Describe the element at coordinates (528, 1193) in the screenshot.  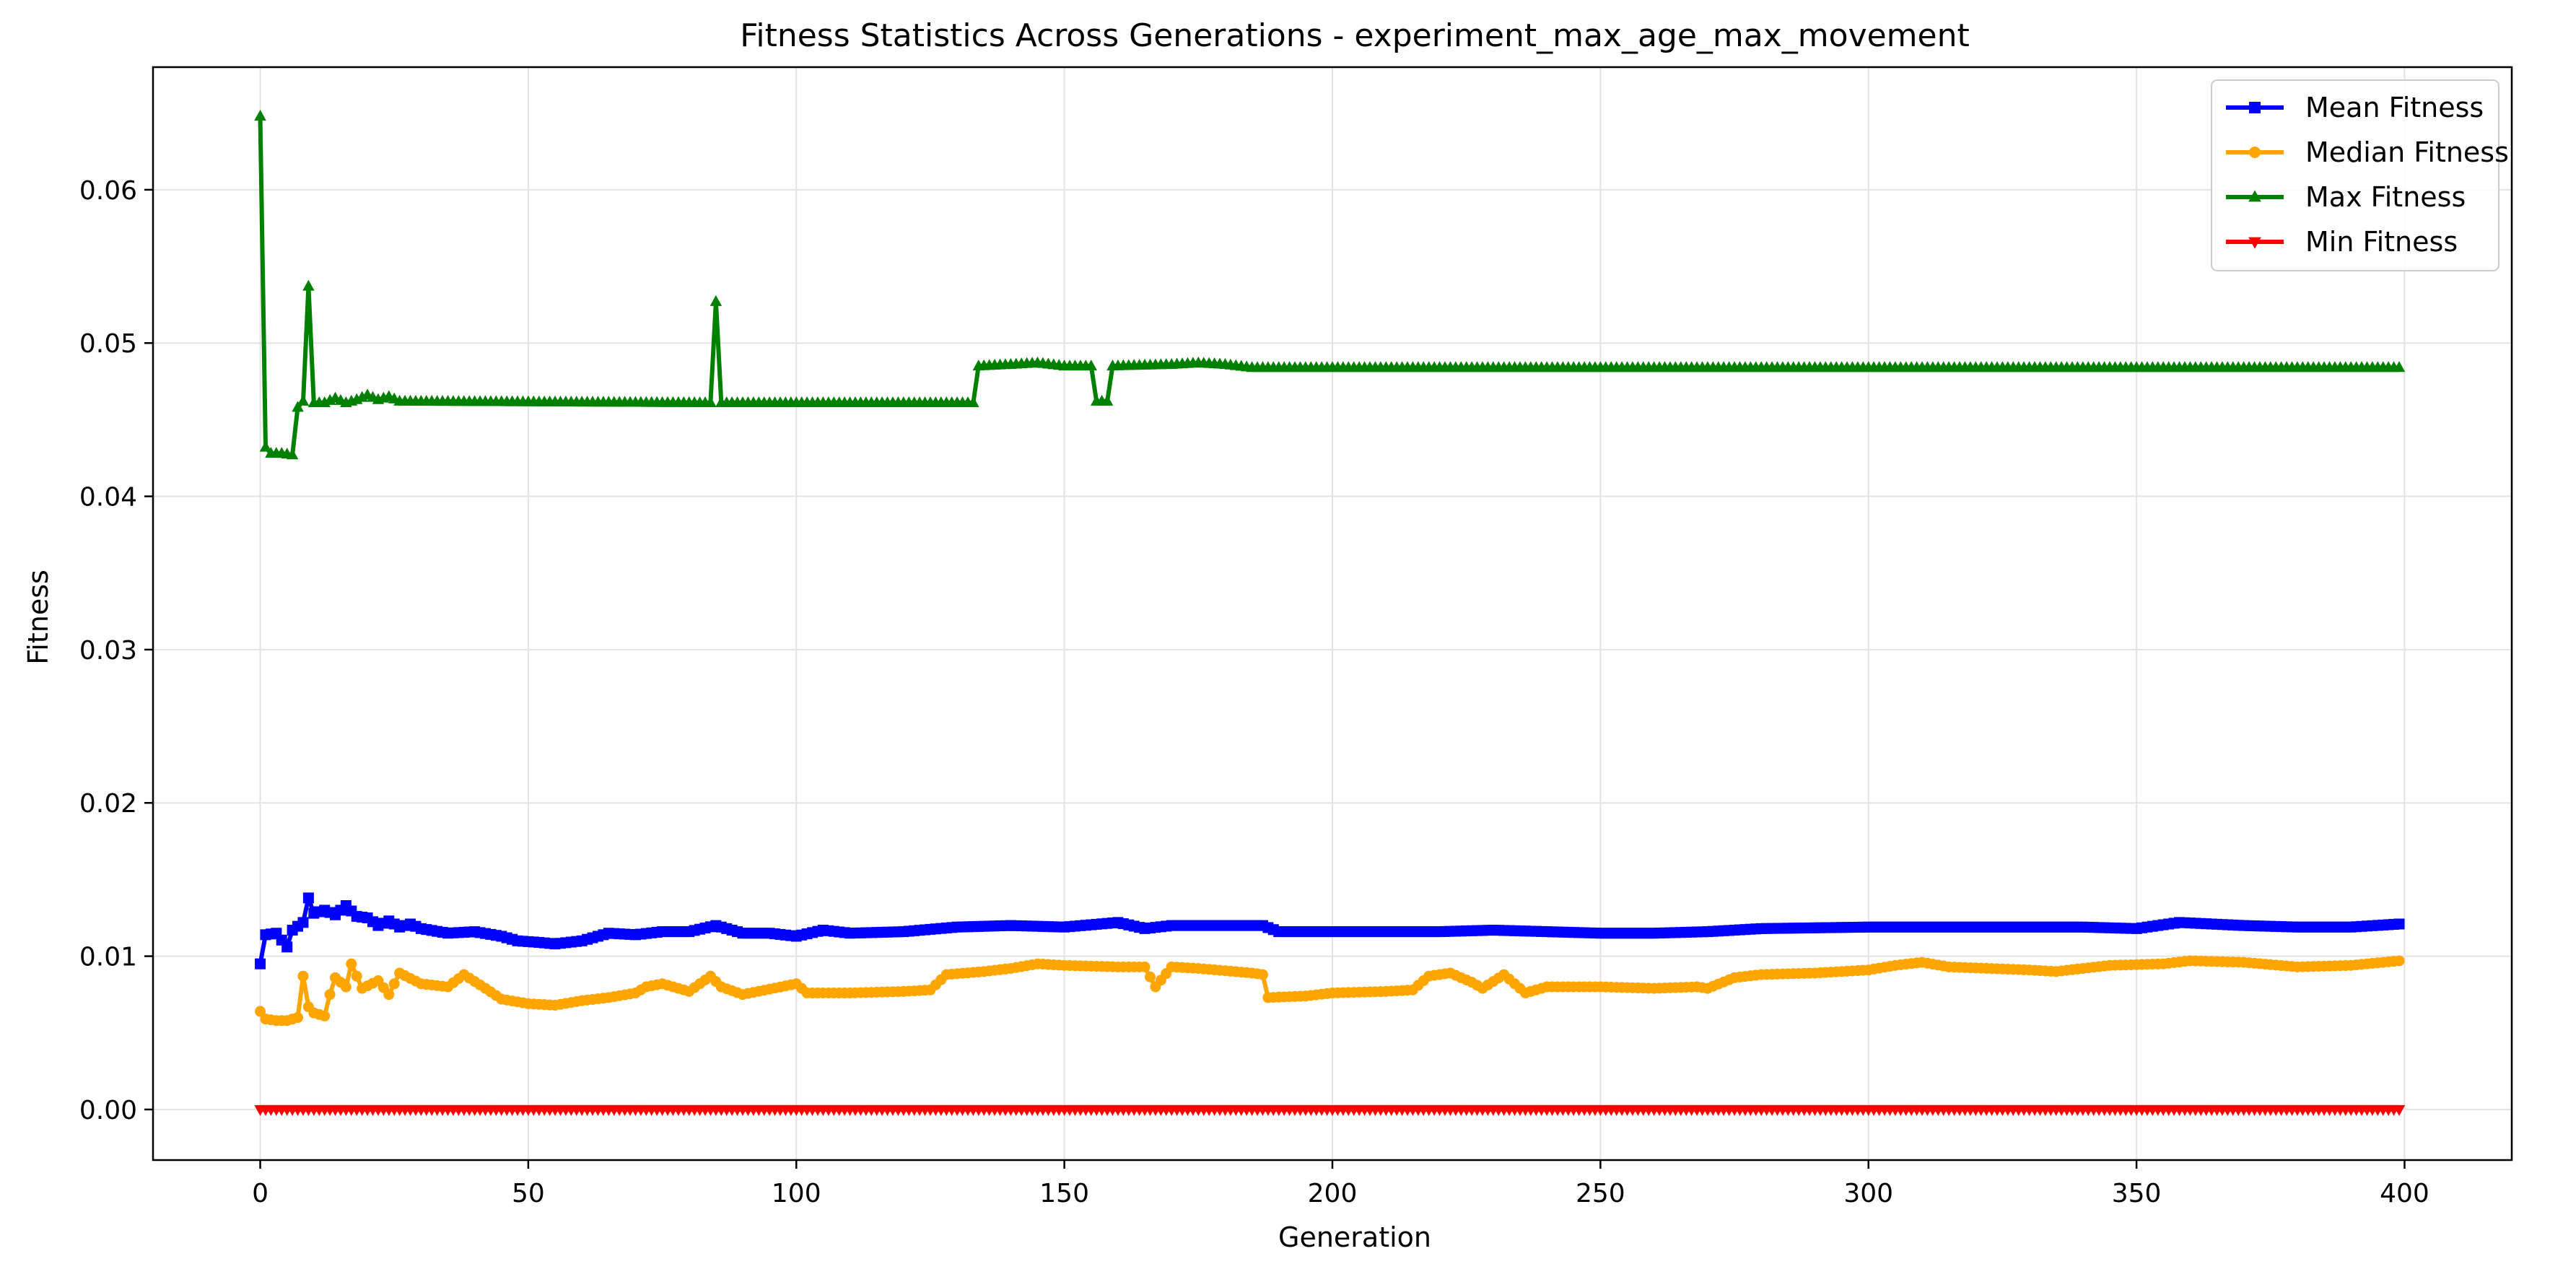
I see `x-tick-label: 50` at that location.